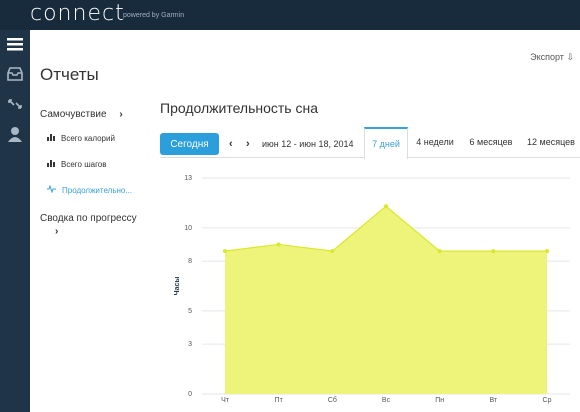 Image resolution: width=580 pixels, height=412 pixels. What do you see at coordinates (225, 400) in the screenshot?
I see `x-tick-label: Чт` at bounding box center [225, 400].